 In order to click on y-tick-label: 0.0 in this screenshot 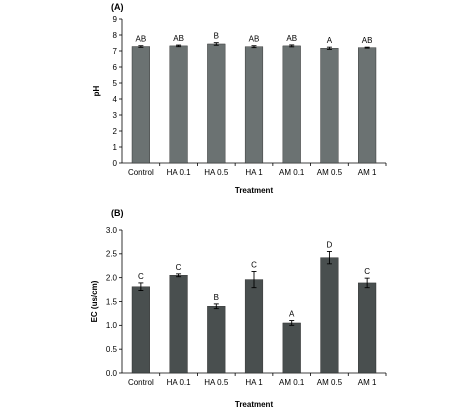, I will do `click(112, 373)`.